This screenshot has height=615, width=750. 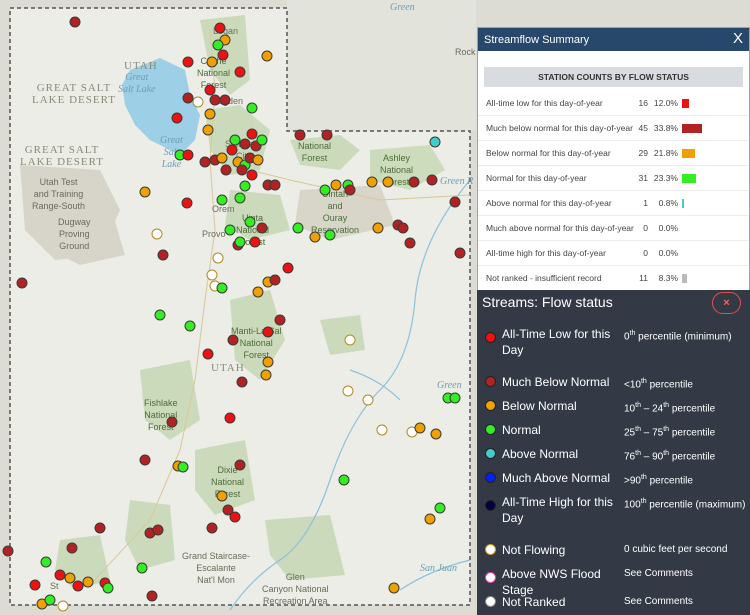 I want to click on summary-close-button: X, so click(x=737, y=38).